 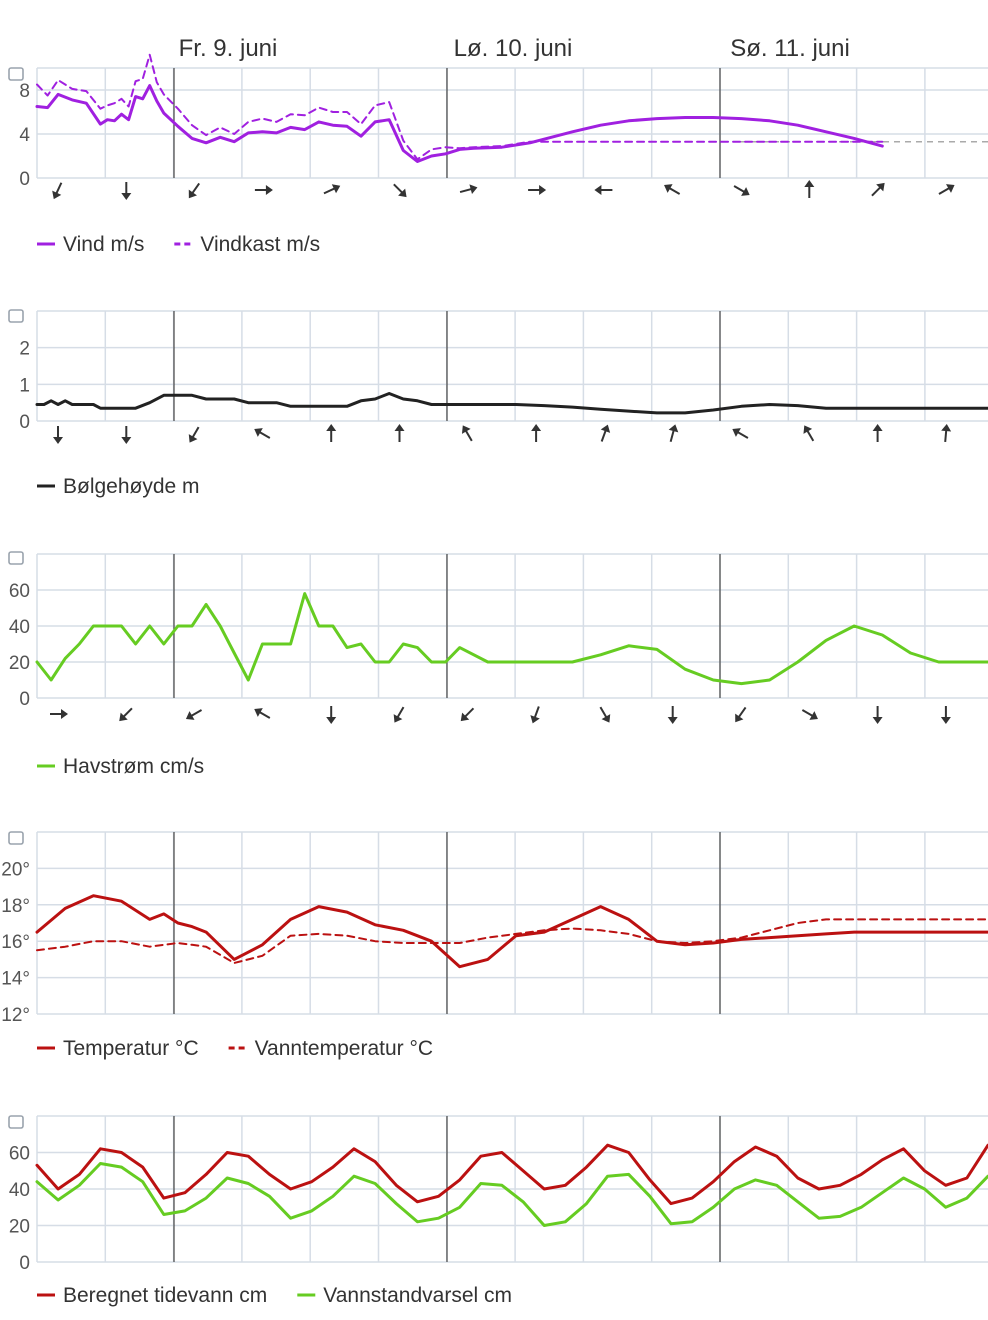 I want to click on legend-label: Vanntemperatur °C, so click(x=344, y=1048).